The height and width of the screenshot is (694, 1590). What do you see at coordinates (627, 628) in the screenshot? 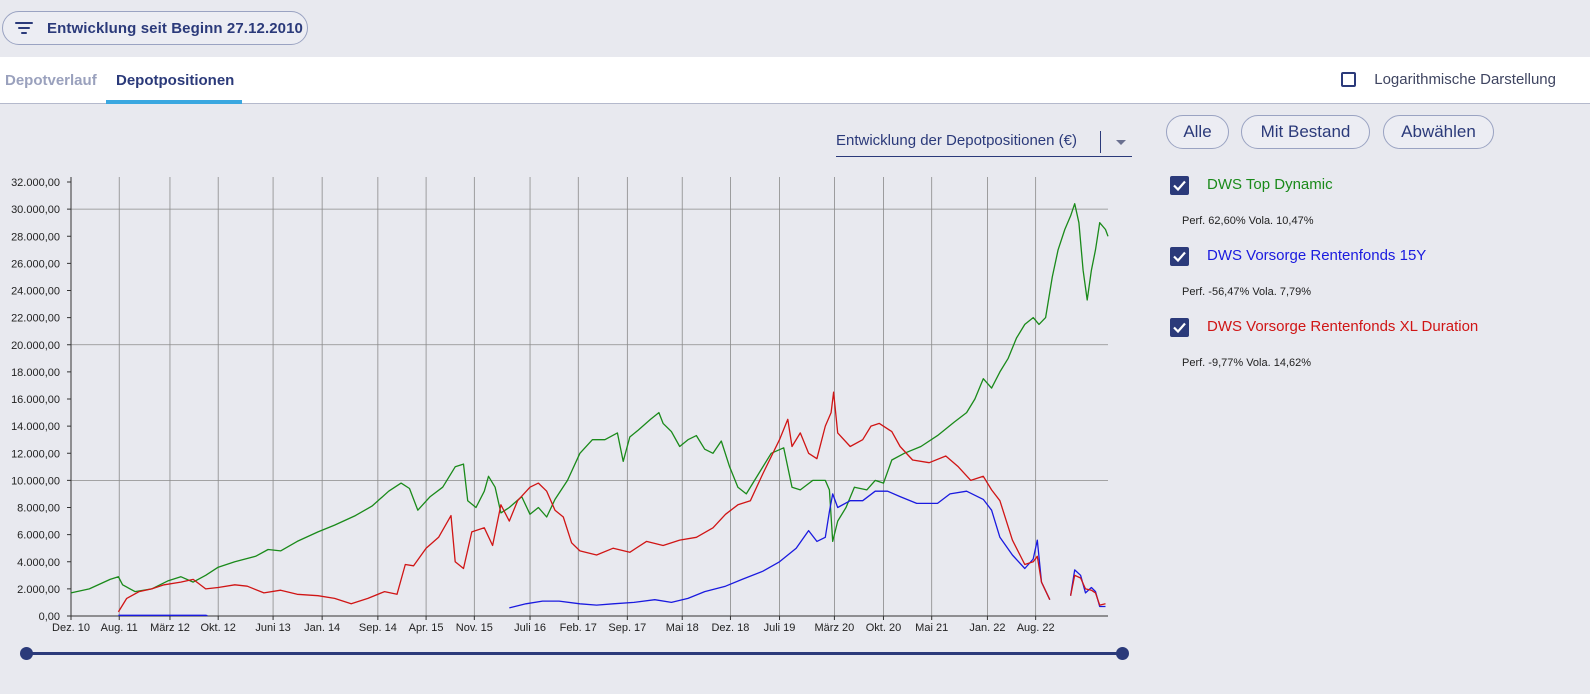
I see `x-tick-label: Sep. 17` at bounding box center [627, 628].